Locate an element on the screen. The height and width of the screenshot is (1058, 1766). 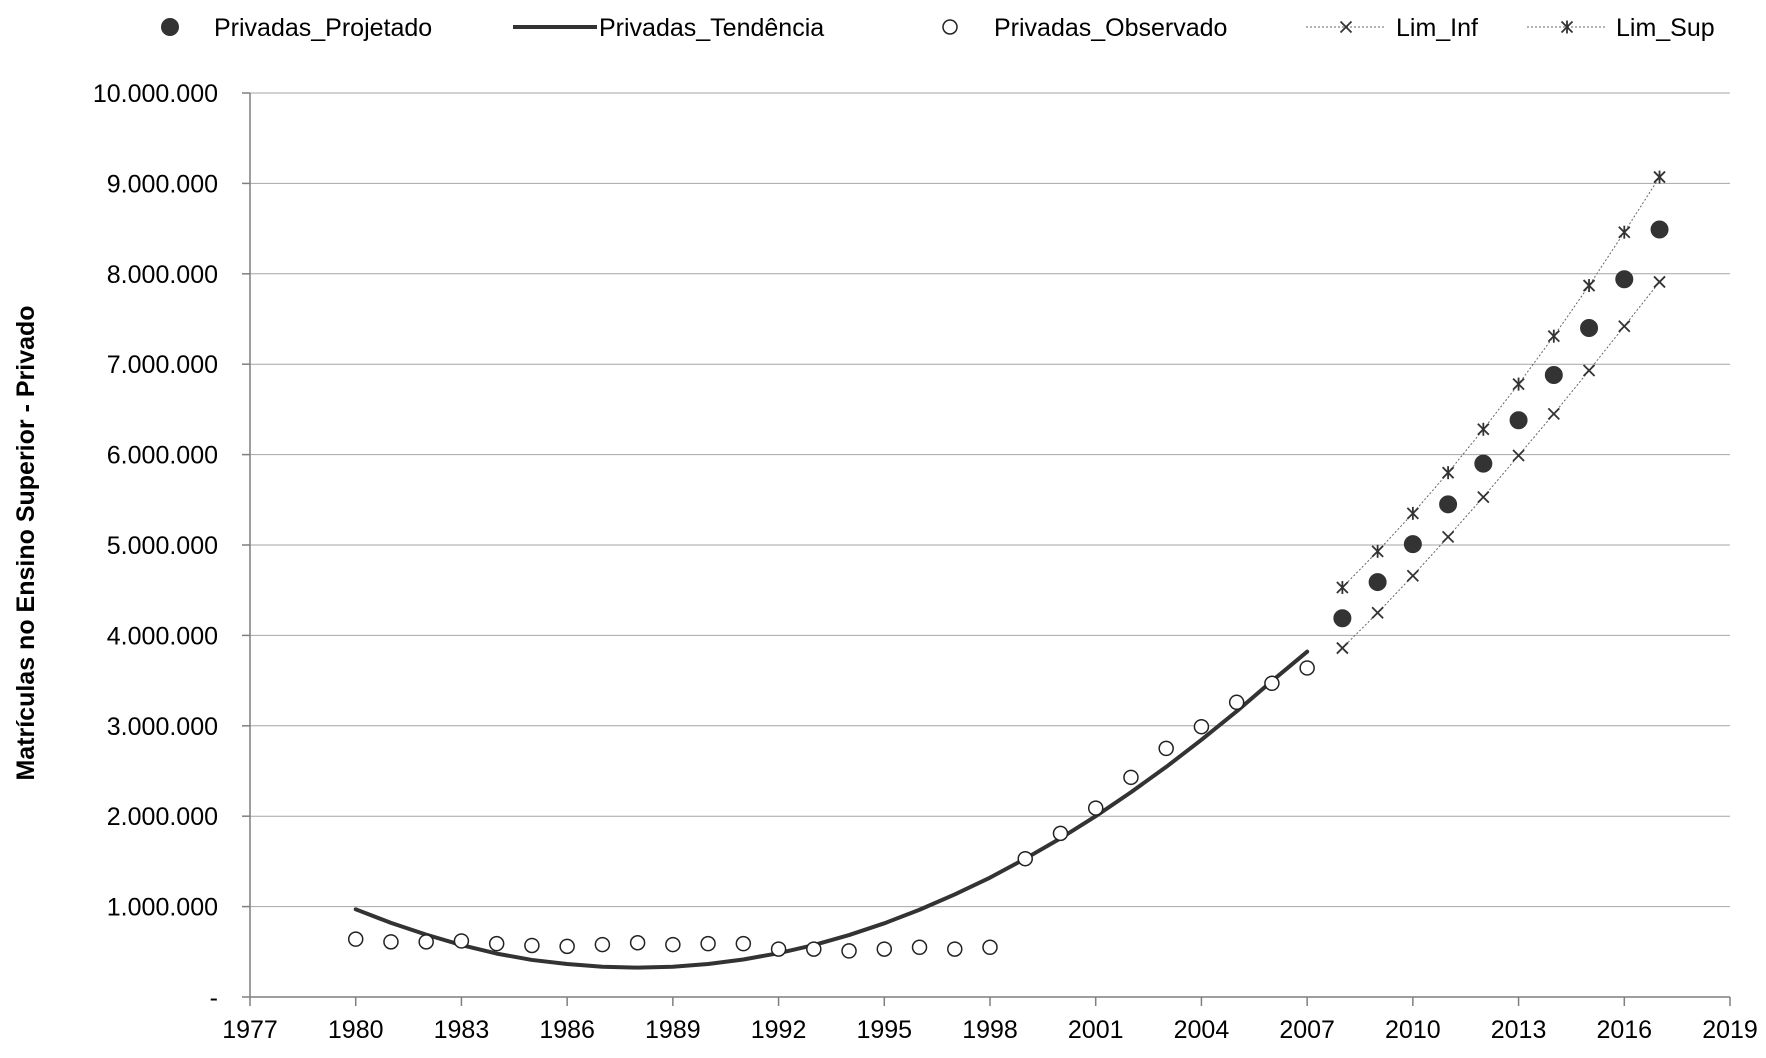
legend-label: Privadas_Tendência is located at coordinates (711, 28).